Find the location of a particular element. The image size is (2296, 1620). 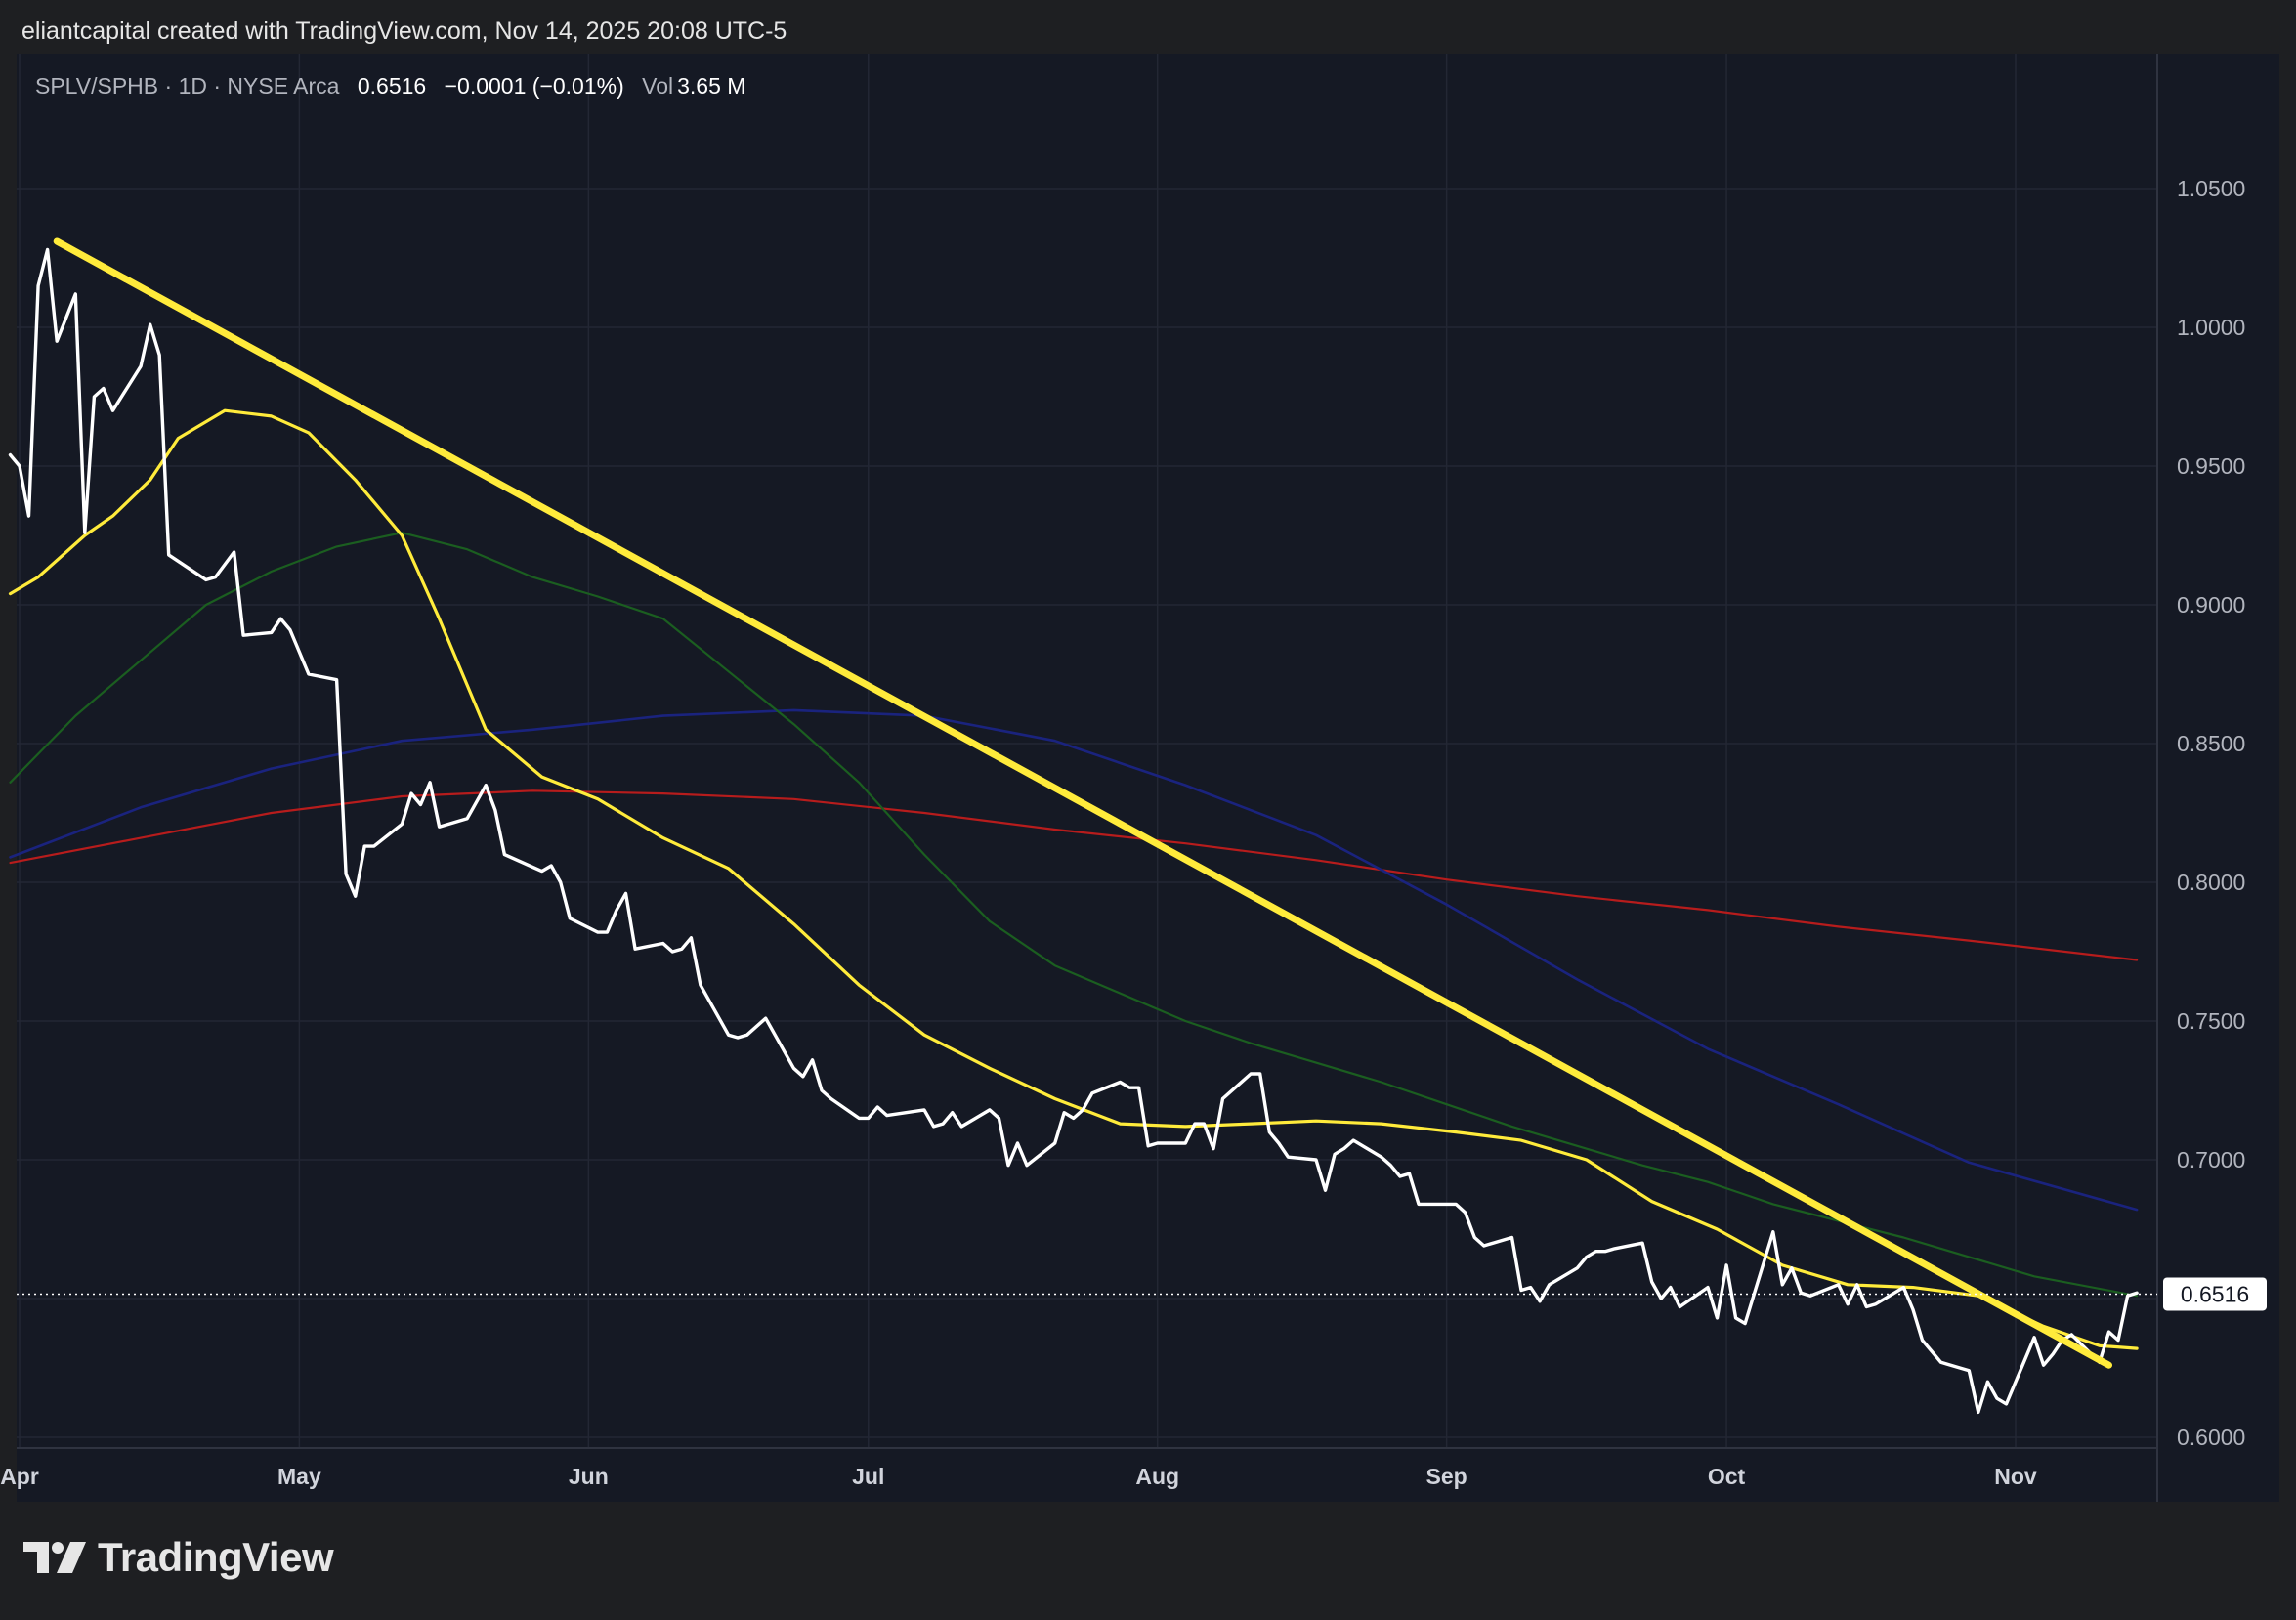

last-price-label: 0.6516 is located at coordinates (2215, 1293).